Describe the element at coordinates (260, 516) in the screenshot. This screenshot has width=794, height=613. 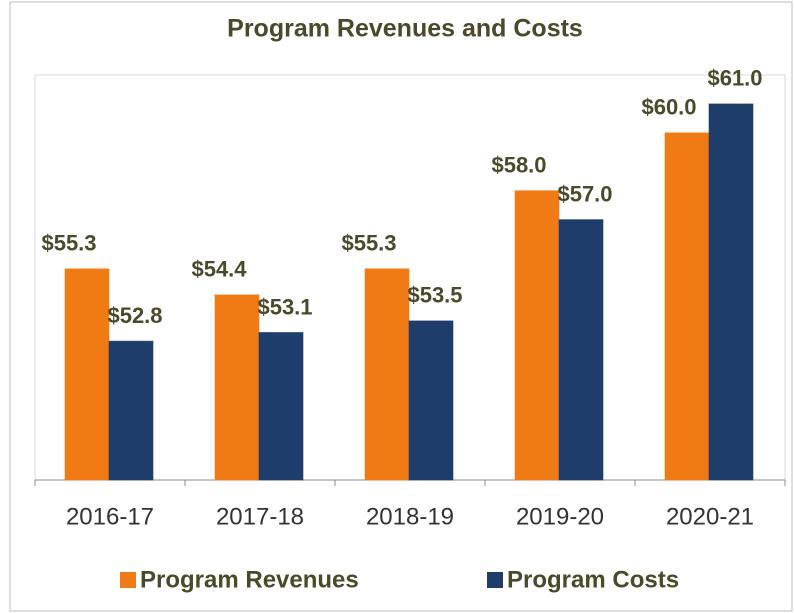
I see `x-tick-label: 2017-18` at that location.